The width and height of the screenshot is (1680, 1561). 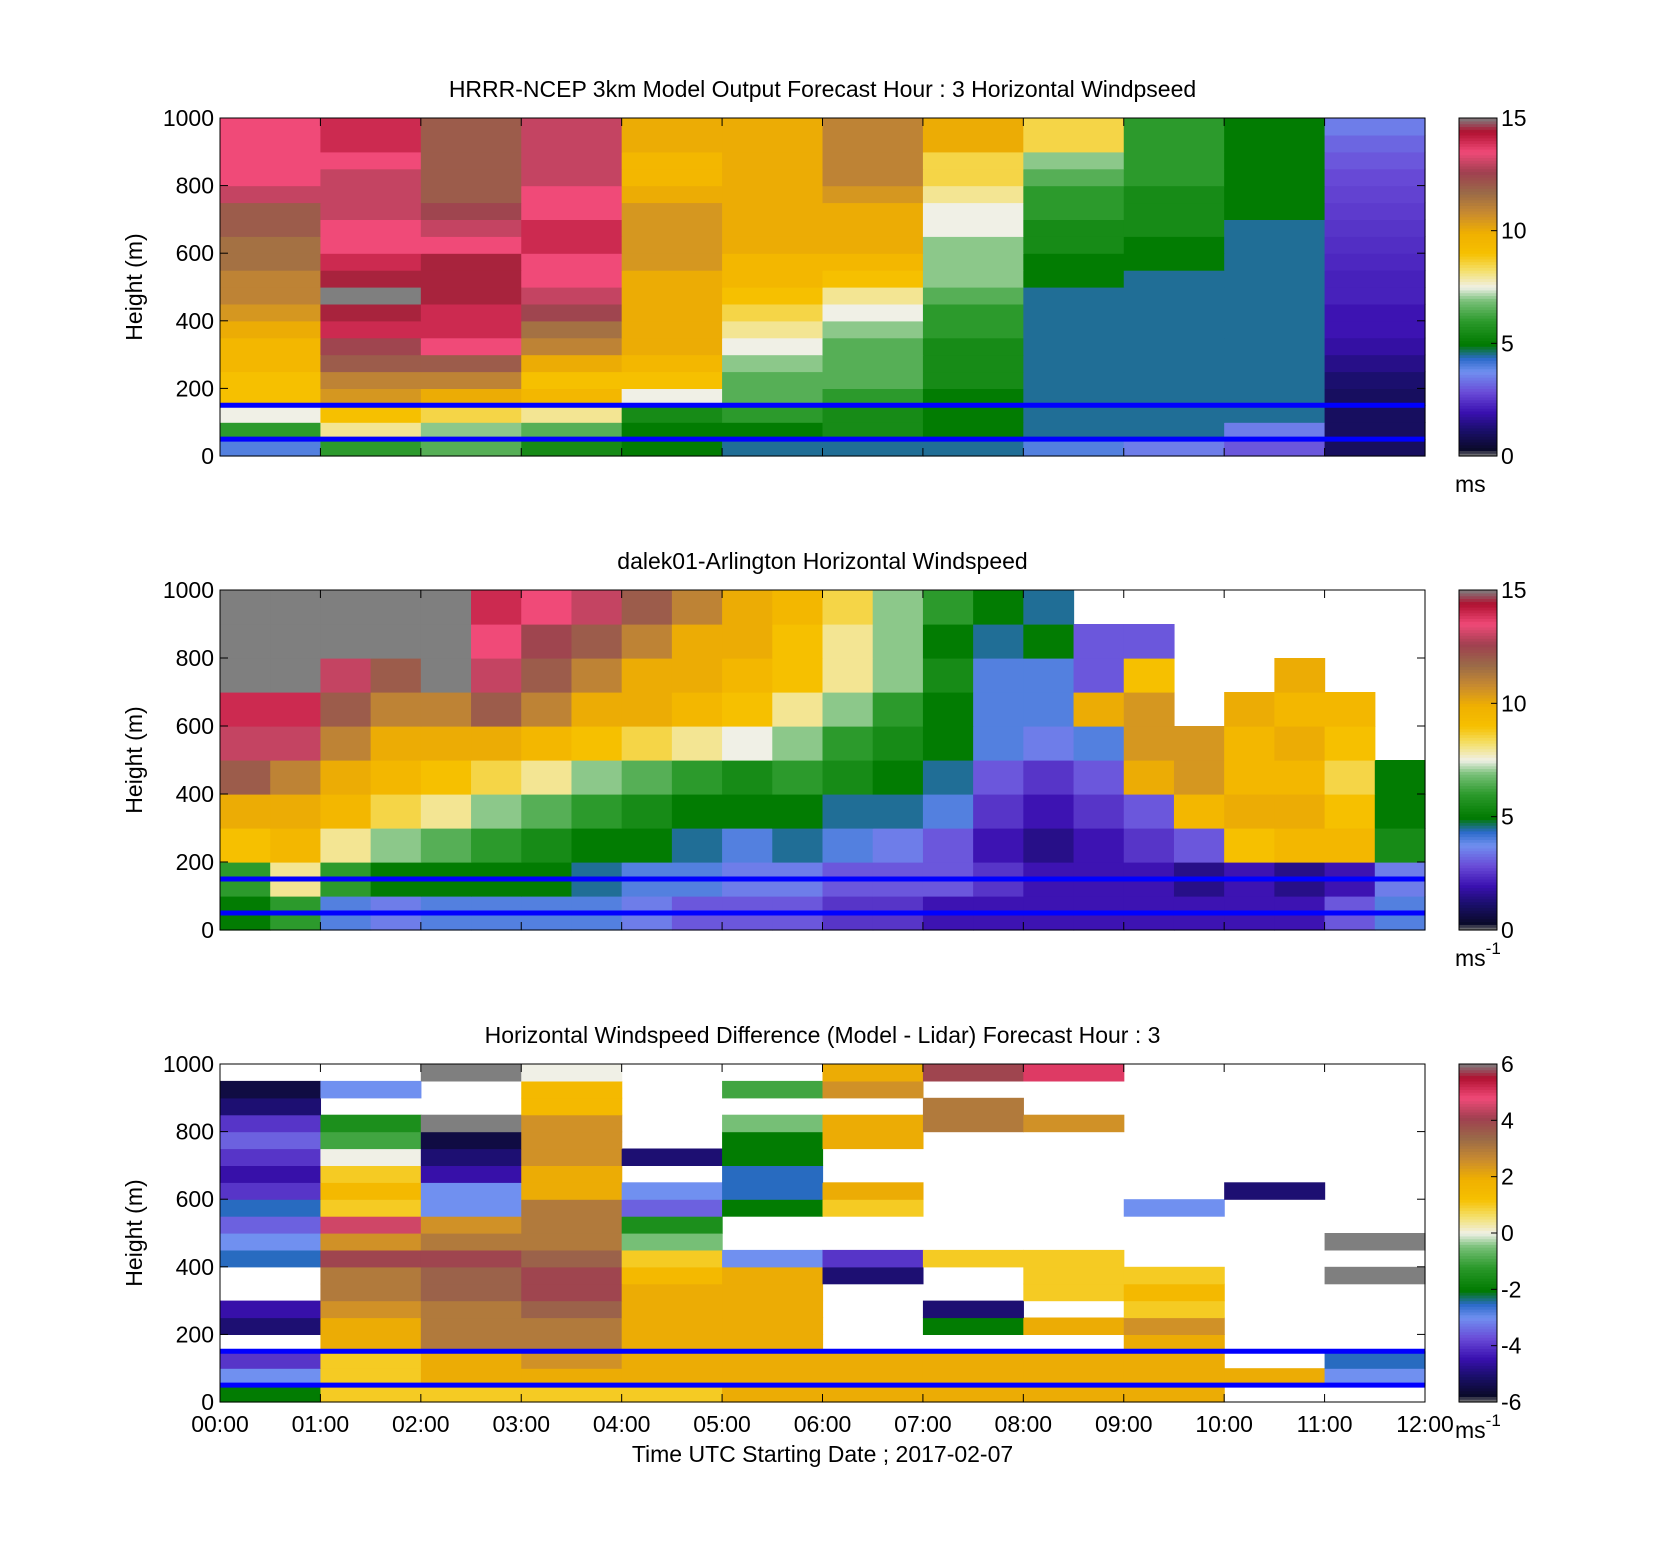 I want to click on y-axis-label: Height (m), so click(x=134, y=759).